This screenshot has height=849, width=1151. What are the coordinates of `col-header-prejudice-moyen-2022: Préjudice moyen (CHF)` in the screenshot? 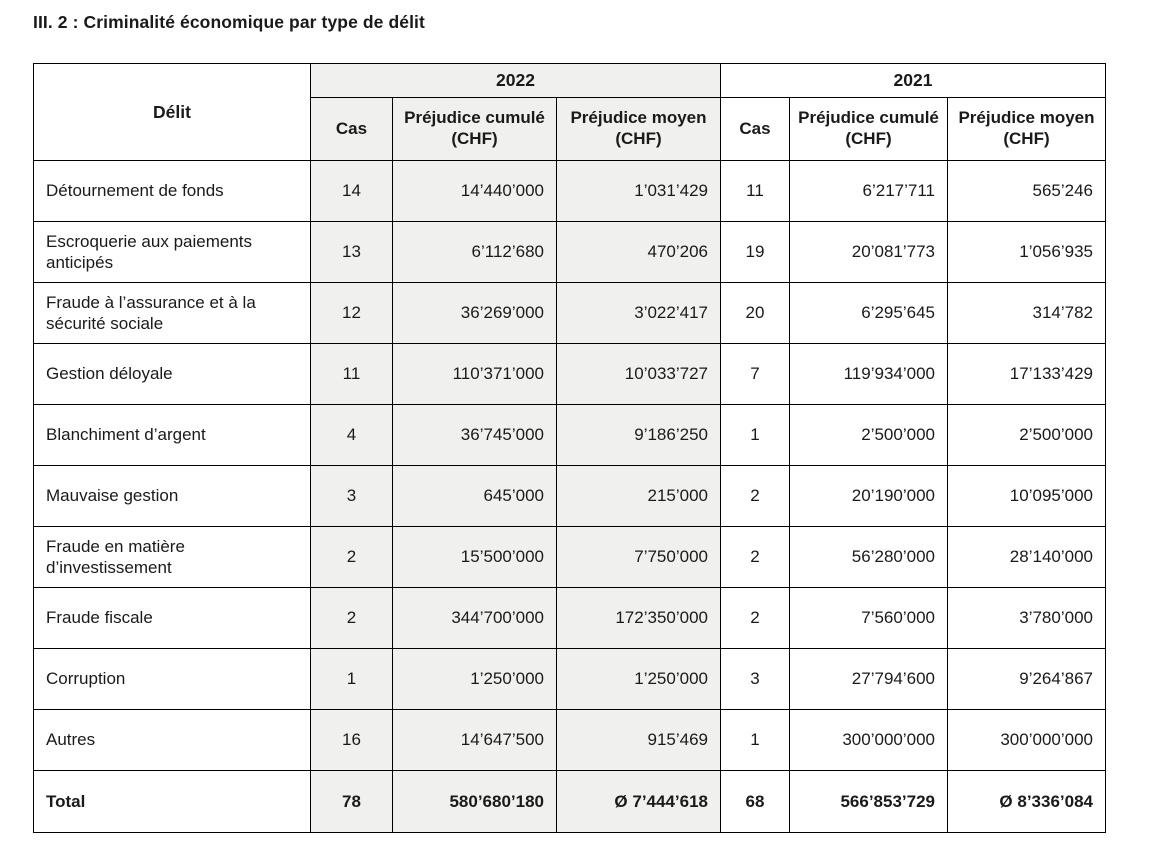 It's located at (638, 129).